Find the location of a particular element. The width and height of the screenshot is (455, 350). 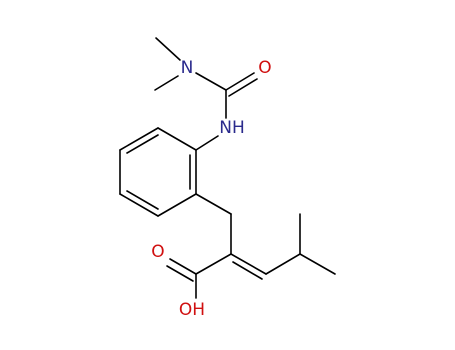

atom-label: N is located at coordinates (187, 68).